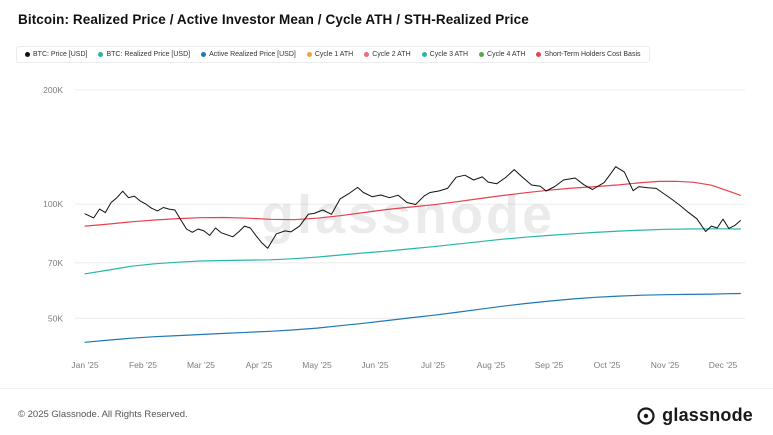 This screenshot has width=773, height=435. What do you see at coordinates (723, 365) in the screenshot?
I see `x-tick-label: Dec '25` at bounding box center [723, 365].